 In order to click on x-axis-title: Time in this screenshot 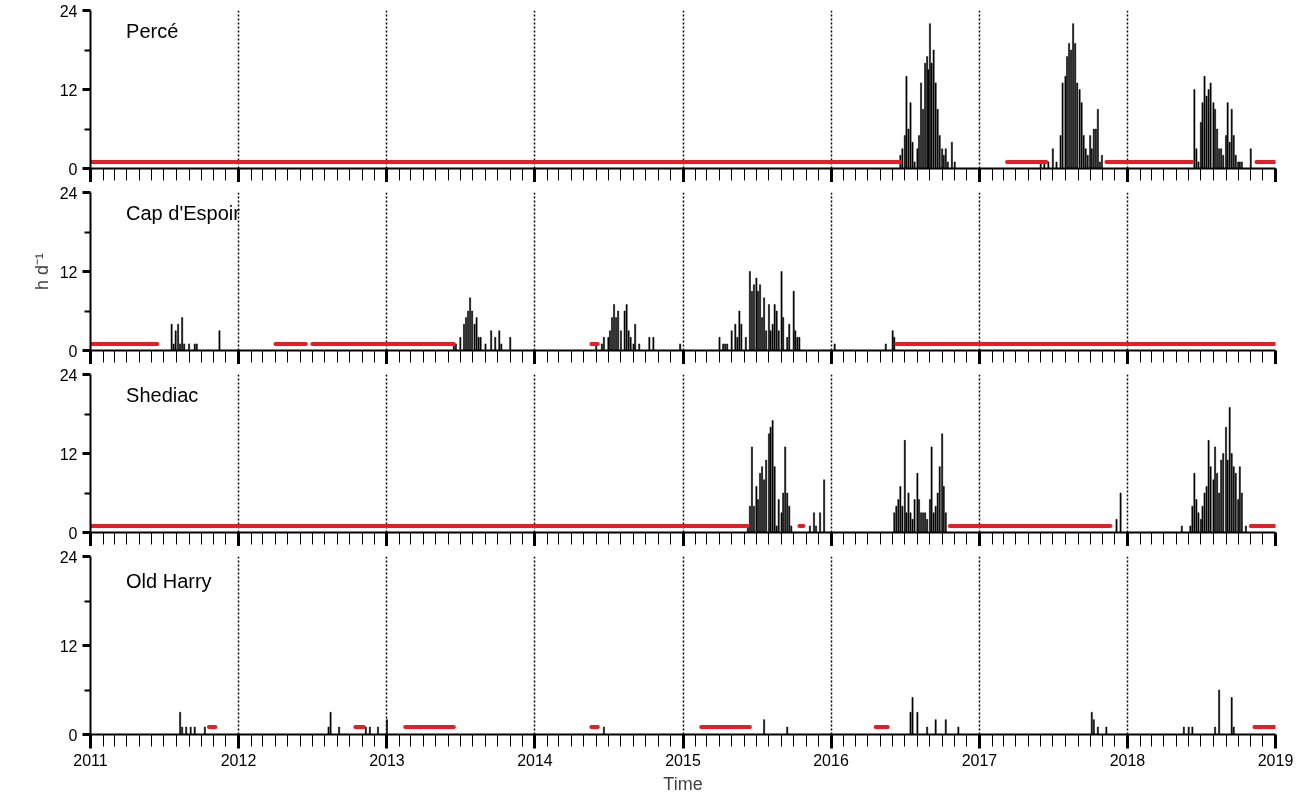, I will do `click(683, 783)`.